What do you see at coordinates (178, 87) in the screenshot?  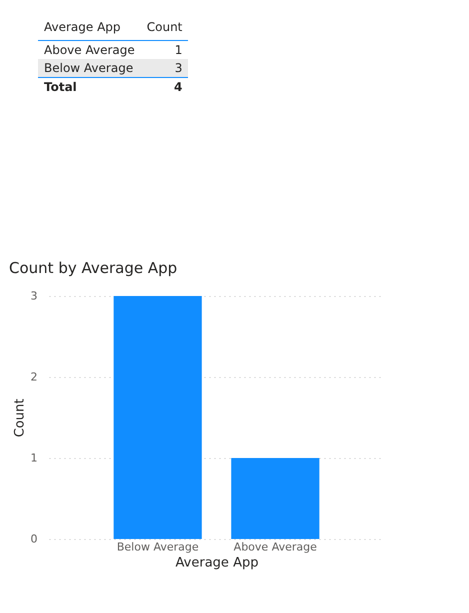 I see `text: 4` at bounding box center [178, 87].